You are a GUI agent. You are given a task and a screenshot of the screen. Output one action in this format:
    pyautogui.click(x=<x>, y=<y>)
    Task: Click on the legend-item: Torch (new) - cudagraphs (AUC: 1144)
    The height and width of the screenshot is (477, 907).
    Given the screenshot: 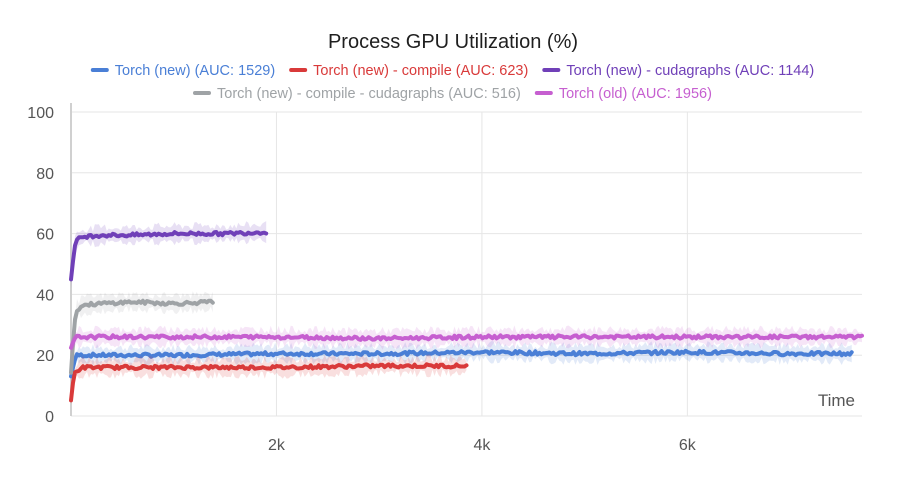 What is the action you would take?
    pyautogui.click(x=678, y=71)
    